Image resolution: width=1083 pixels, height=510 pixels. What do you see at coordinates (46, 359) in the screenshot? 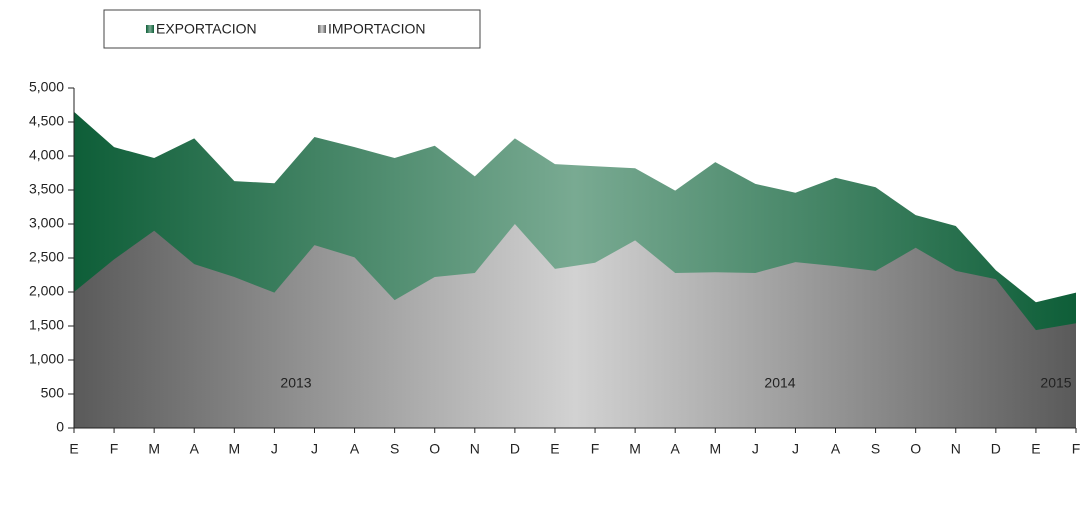
I see `y-tick-label: 1,000` at bounding box center [46, 359].